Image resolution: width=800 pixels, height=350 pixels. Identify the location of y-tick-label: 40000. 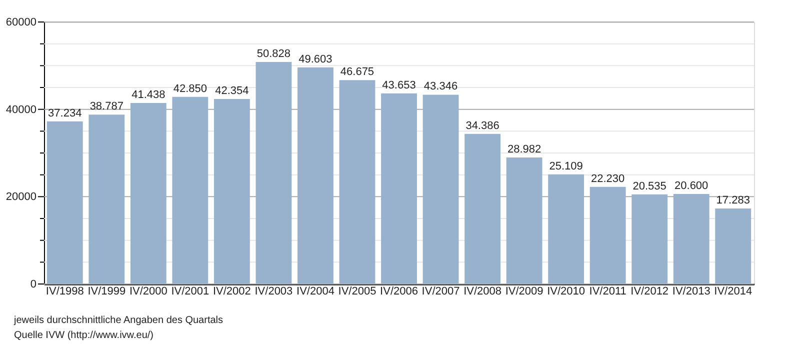
(21, 110).